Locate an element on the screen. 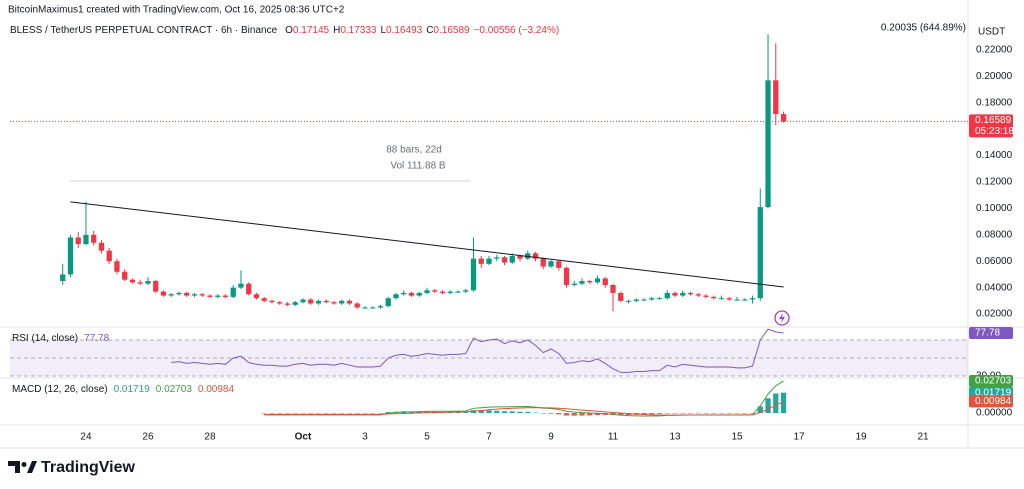 The height and width of the screenshot is (489, 1024). x-tick-label: 26 is located at coordinates (148, 437).